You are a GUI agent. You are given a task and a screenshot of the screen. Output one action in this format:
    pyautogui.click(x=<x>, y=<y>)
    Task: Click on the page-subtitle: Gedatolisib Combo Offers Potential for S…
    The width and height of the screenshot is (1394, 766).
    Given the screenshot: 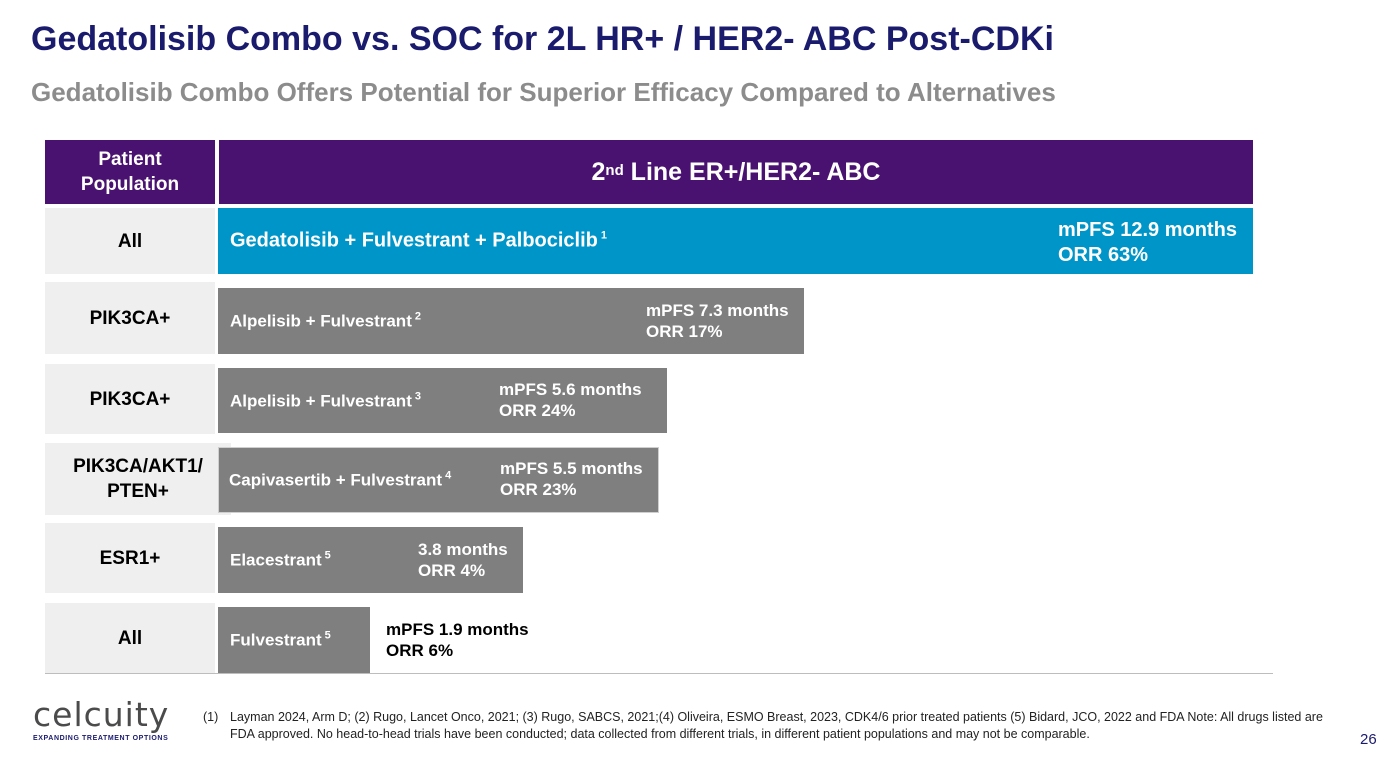 What is the action you would take?
    pyautogui.click(x=543, y=92)
    